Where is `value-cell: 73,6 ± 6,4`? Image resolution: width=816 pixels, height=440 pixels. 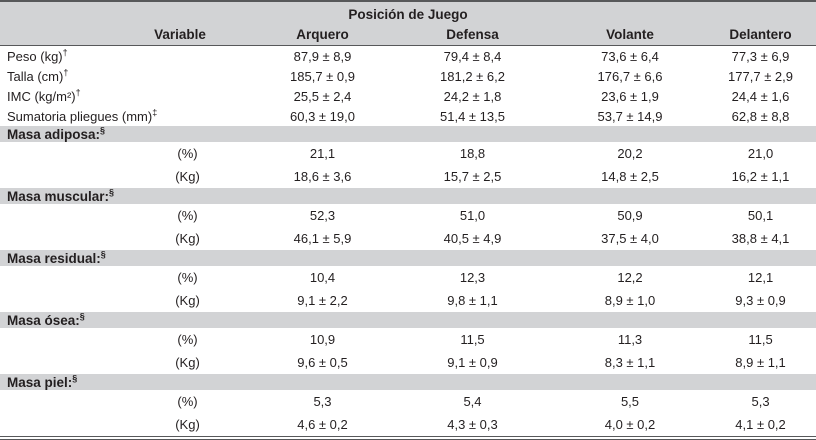 value-cell: 73,6 ± 6,4 is located at coordinates (630, 56).